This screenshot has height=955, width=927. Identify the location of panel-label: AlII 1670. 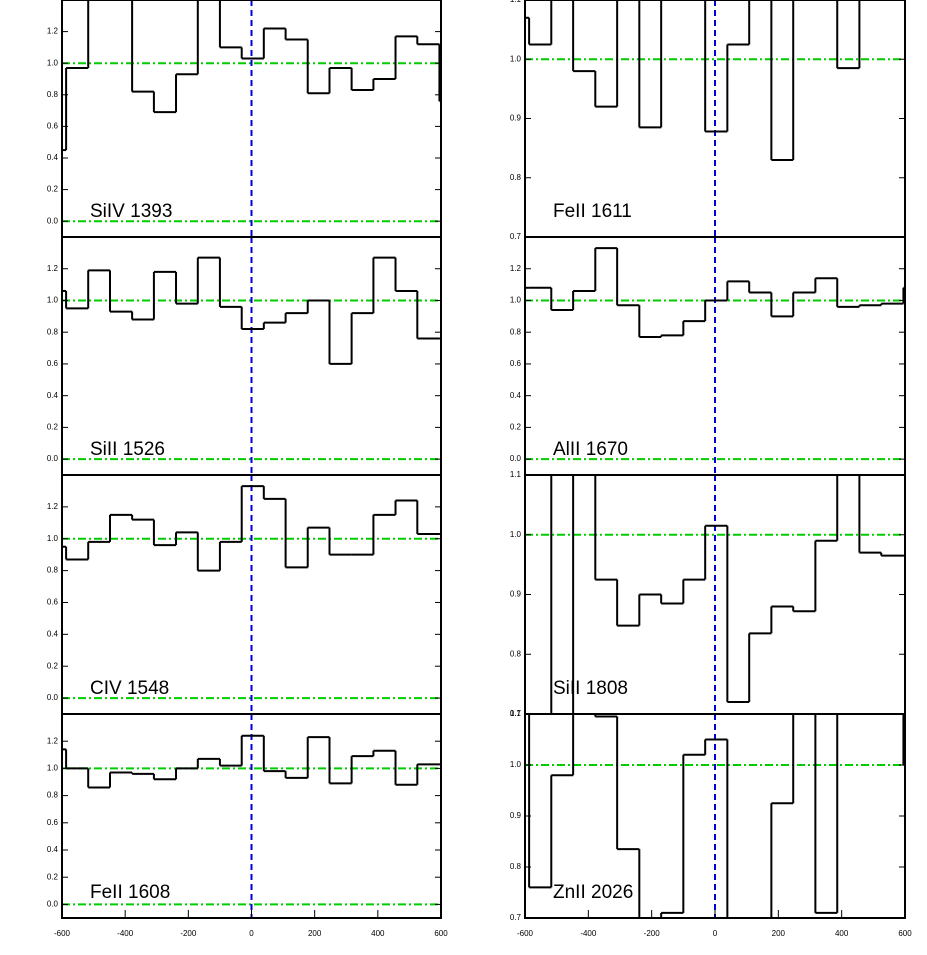
(590, 449).